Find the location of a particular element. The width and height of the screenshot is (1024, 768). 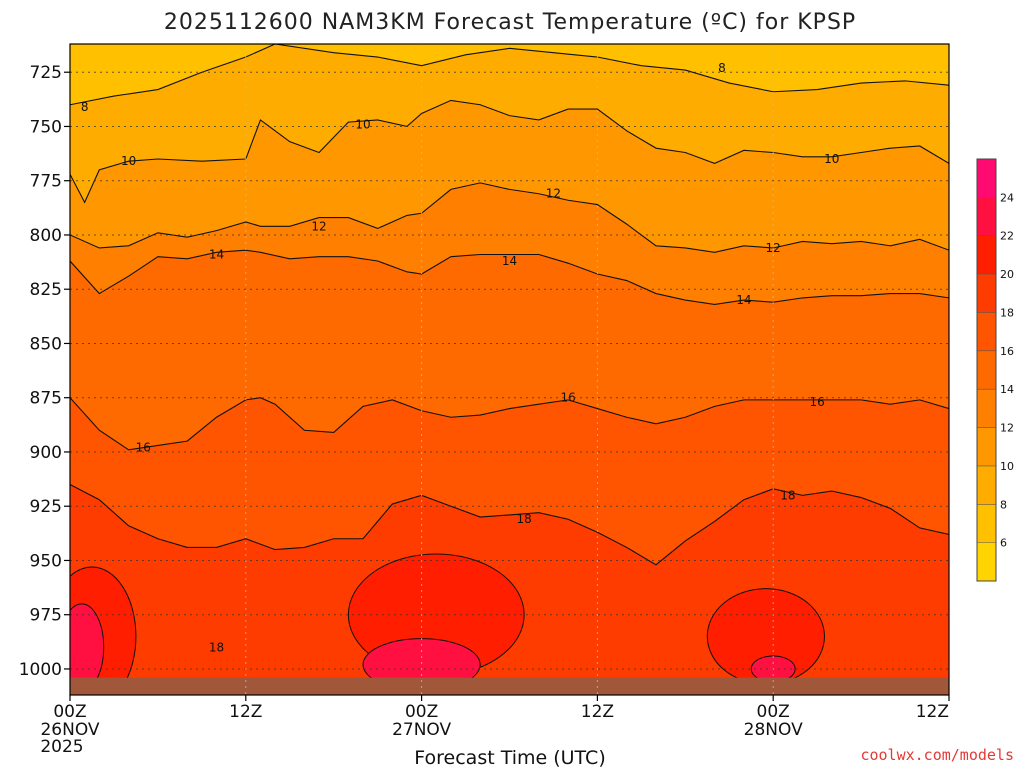

credit-text: coolwx.com/models is located at coordinates (937, 755).